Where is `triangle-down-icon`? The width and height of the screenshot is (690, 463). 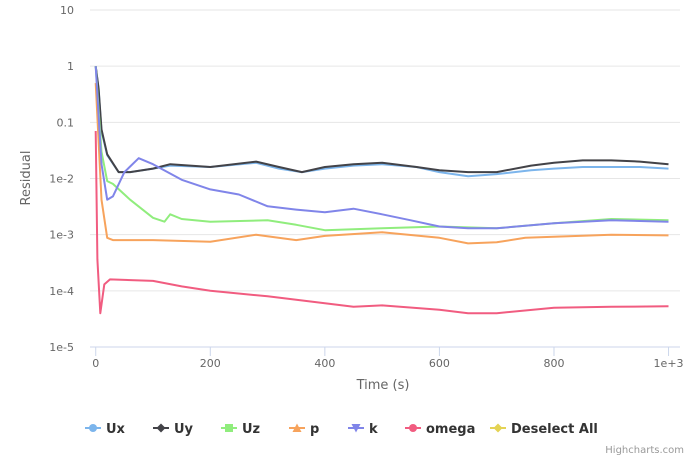
triangle-down-icon is located at coordinates (356, 428).